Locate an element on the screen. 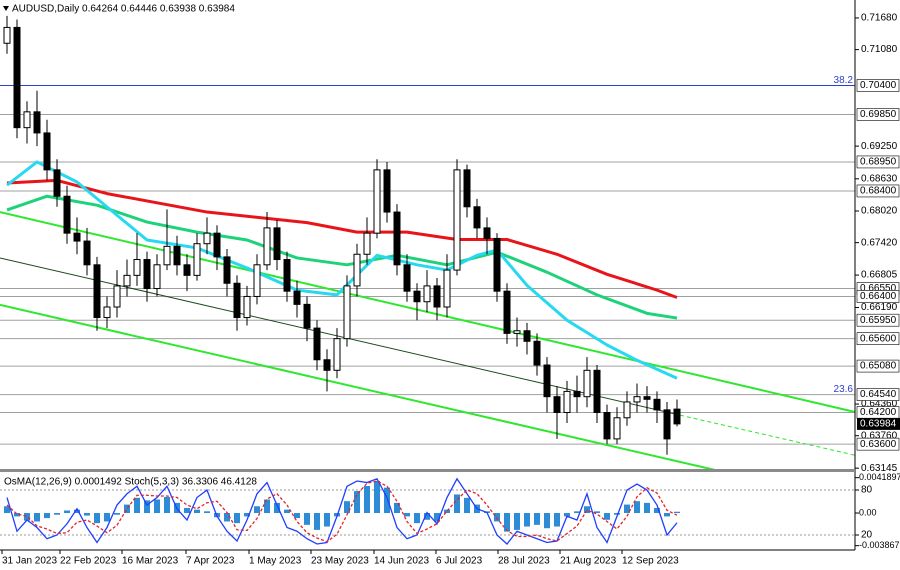 Image resolution: width=900 pixels, height=570 pixels. y-tick-label: 0.71080 is located at coordinates (879, 49).